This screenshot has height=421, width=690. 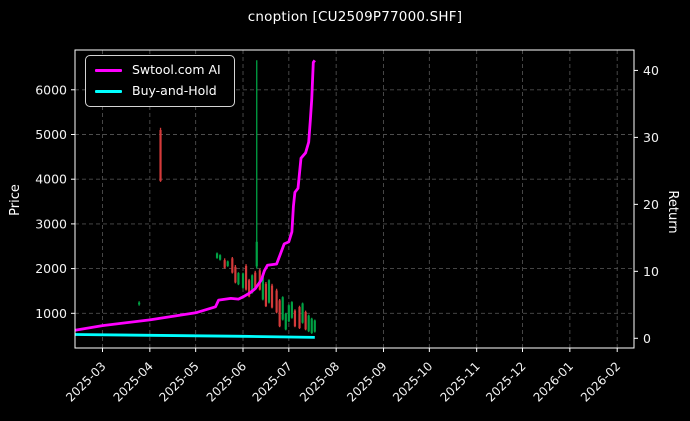 What do you see at coordinates (600, 381) in the screenshot?
I see `date-tick-label: 2026-02` at bounding box center [600, 381].